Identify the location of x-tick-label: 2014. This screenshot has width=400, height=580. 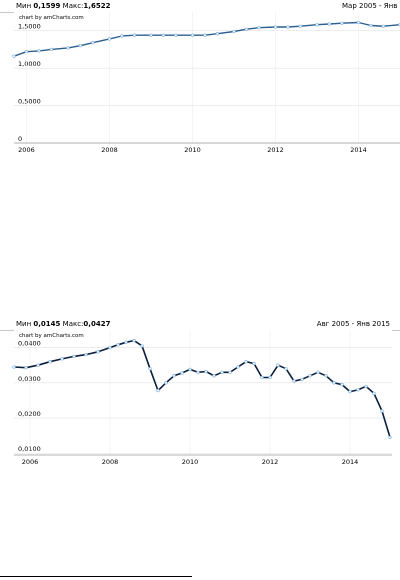
(350, 462).